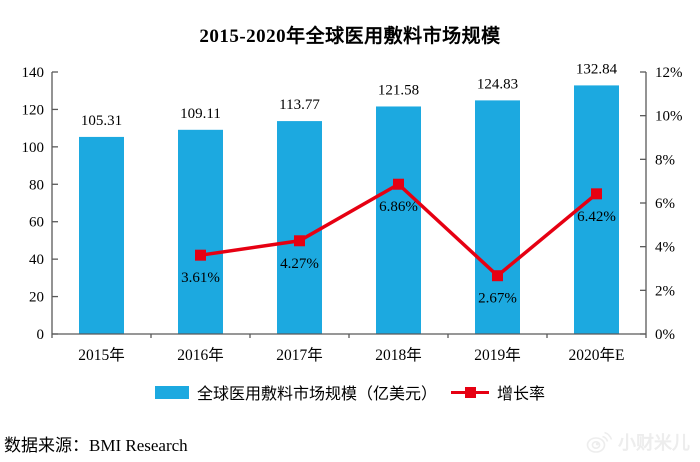 The height and width of the screenshot is (462, 700). What do you see at coordinates (350, 36) in the screenshot?
I see `chart-title: 2015-2020年全球医用敷料市场规模` at bounding box center [350, 36].